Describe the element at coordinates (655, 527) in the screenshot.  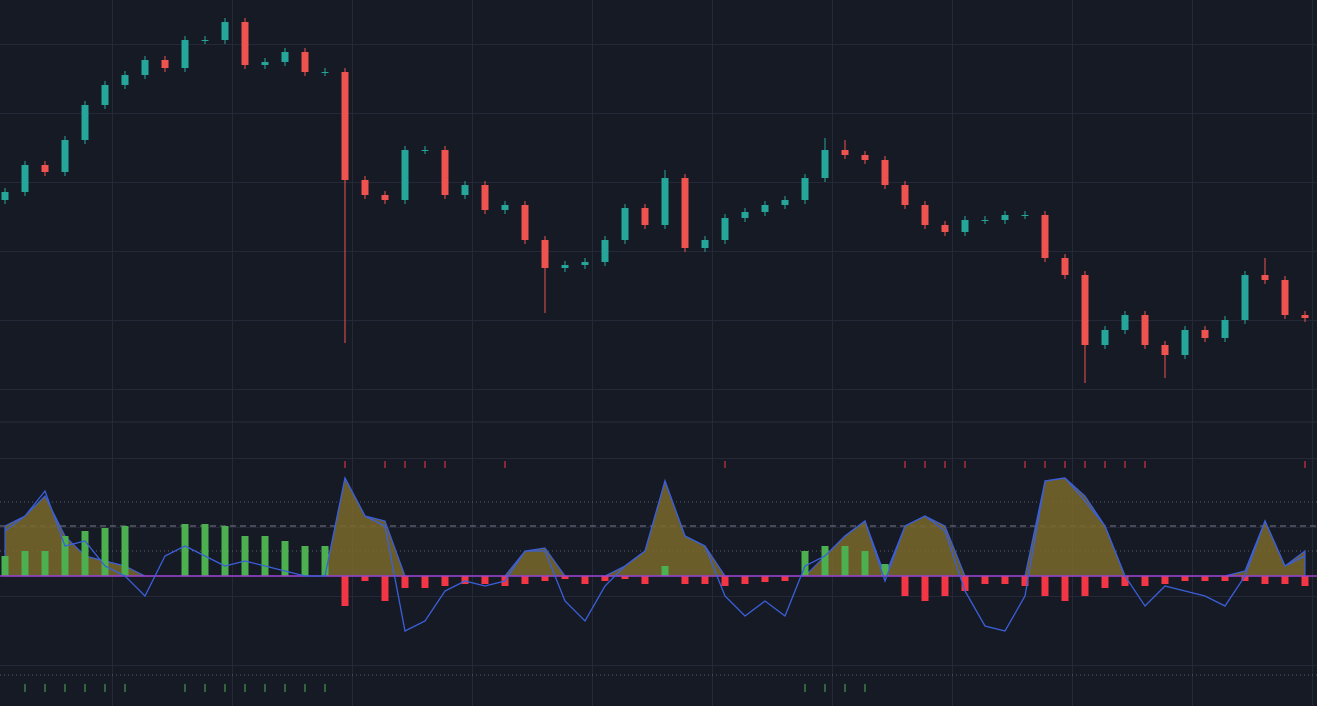
I see `oscillator-area` at that location.